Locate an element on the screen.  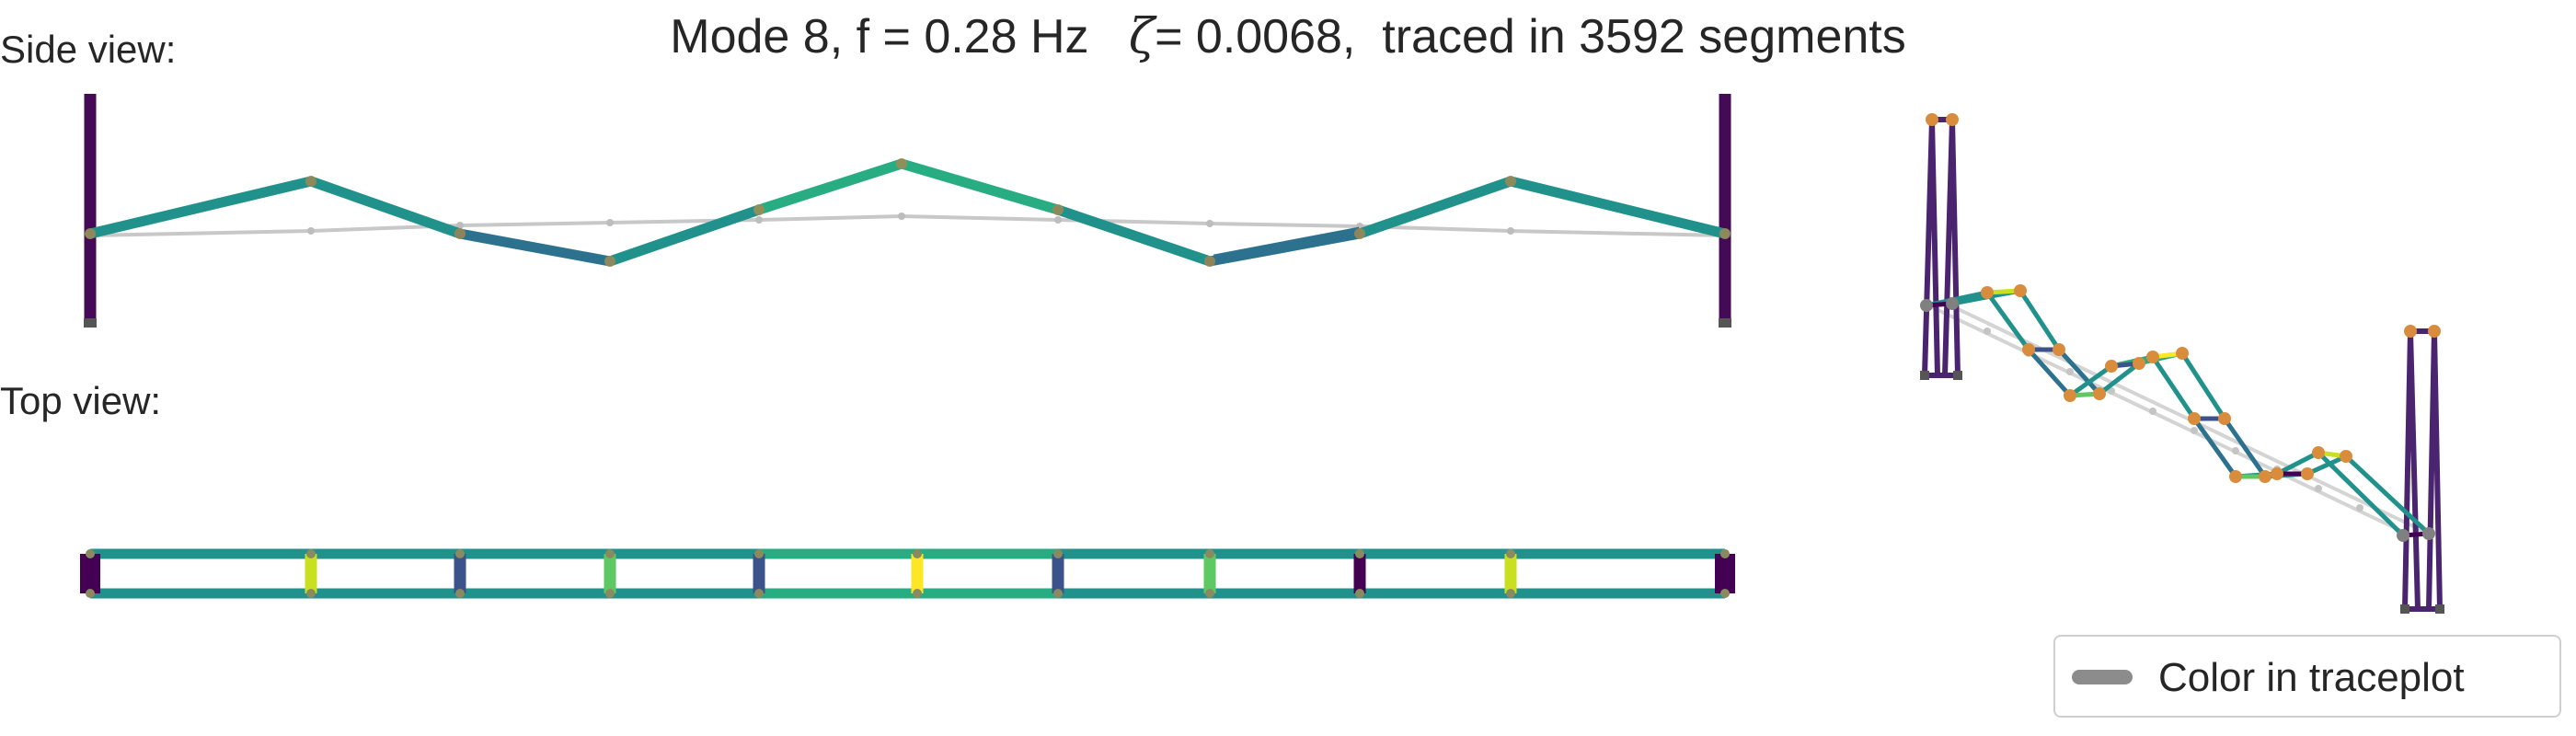
perspective-view-panel is located at coordinates (2182, 363).